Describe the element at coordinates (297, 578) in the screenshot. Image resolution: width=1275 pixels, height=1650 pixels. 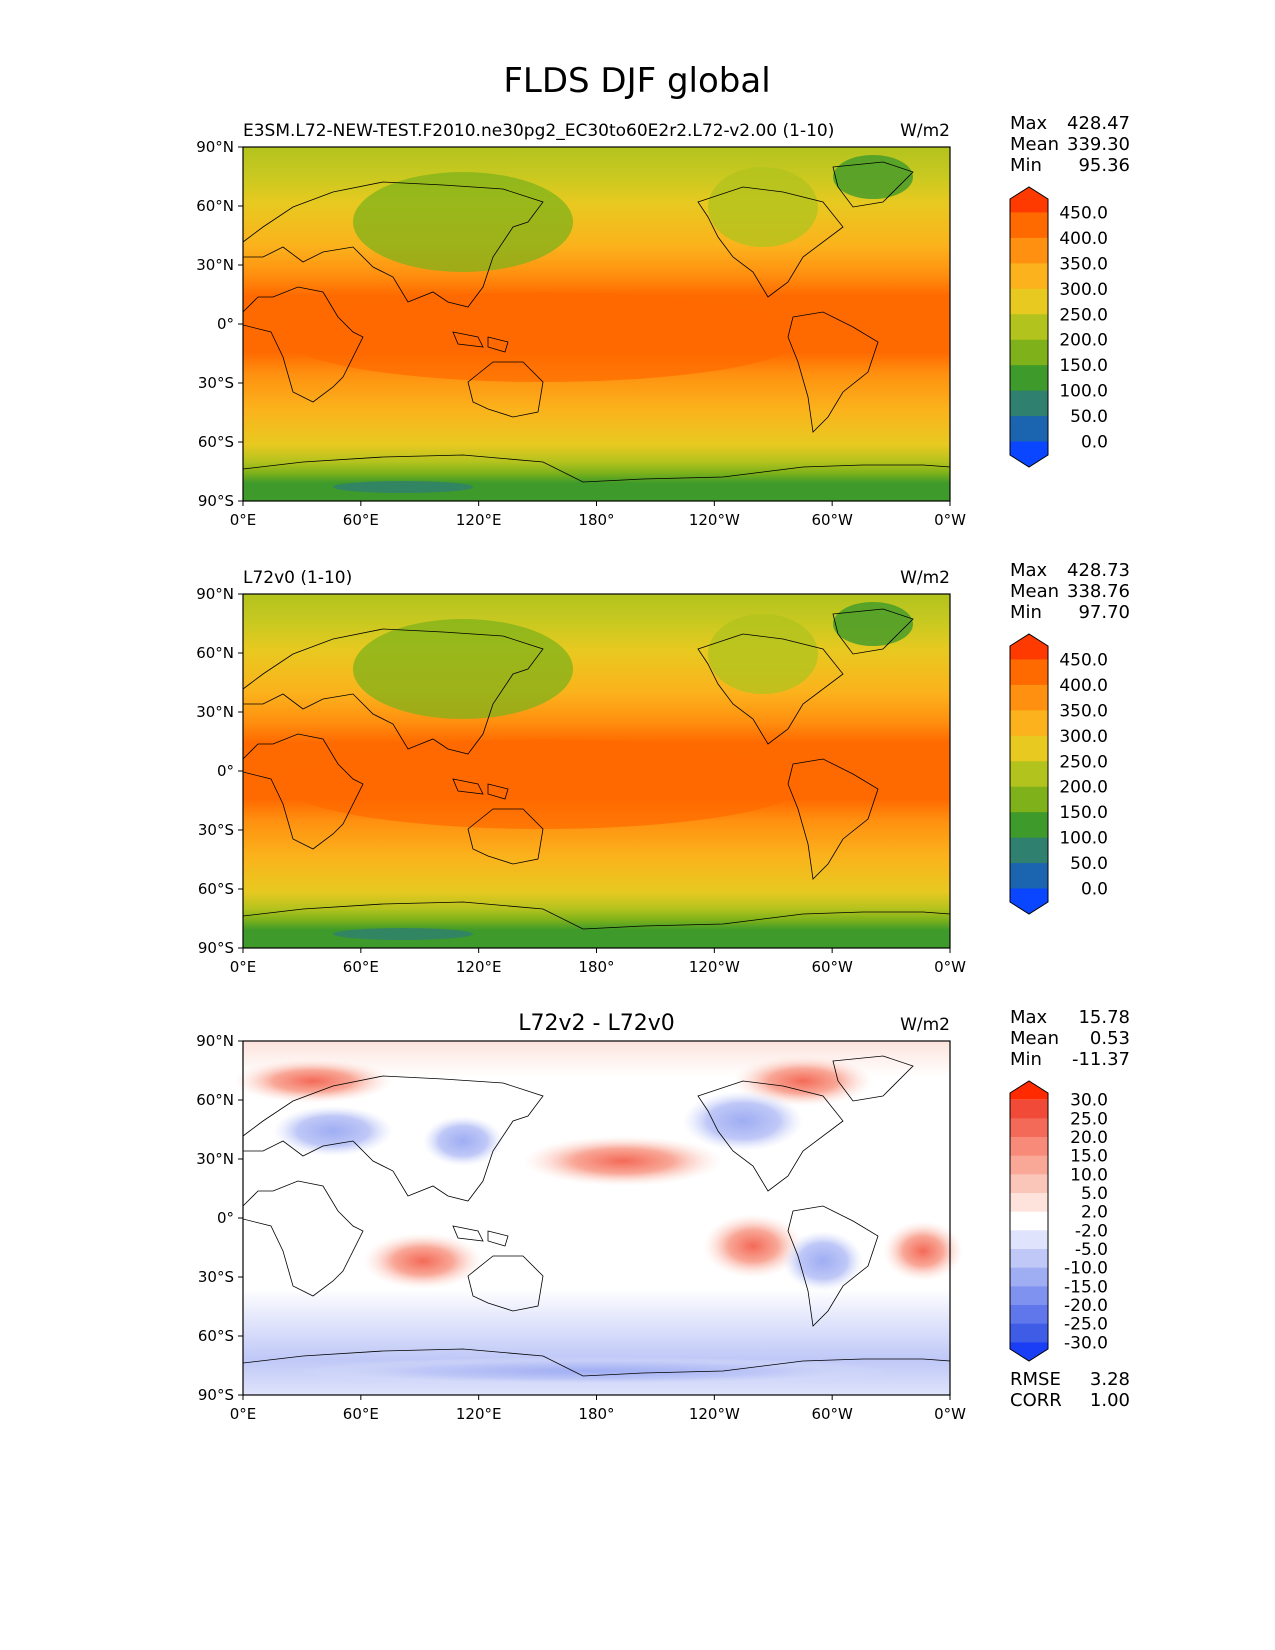
I see `panel-title: L72v0 (1-10)` at that location.